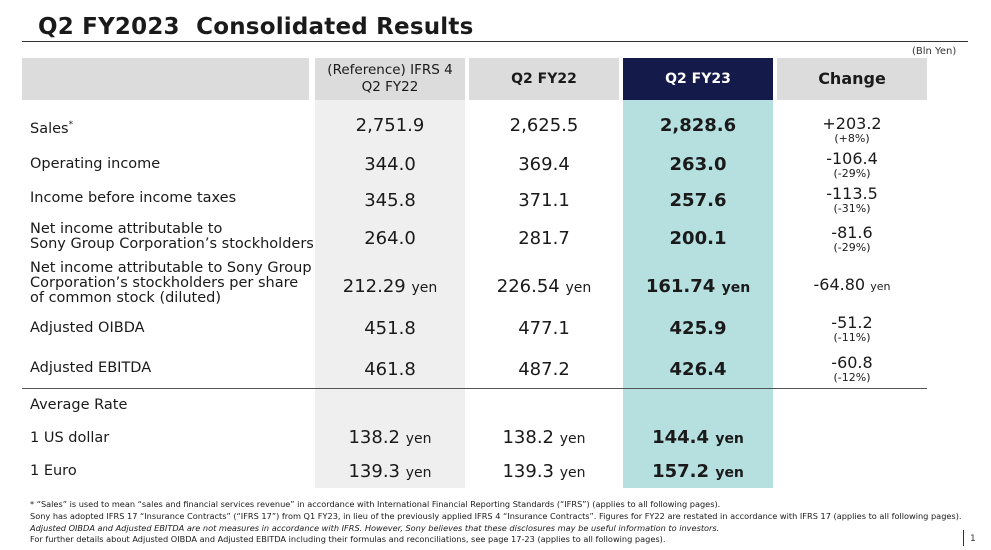 The width and height of the screenshot is (991, 550). I want to click on cell-fy23-usd: 144.4 yen, so click(698, 437).